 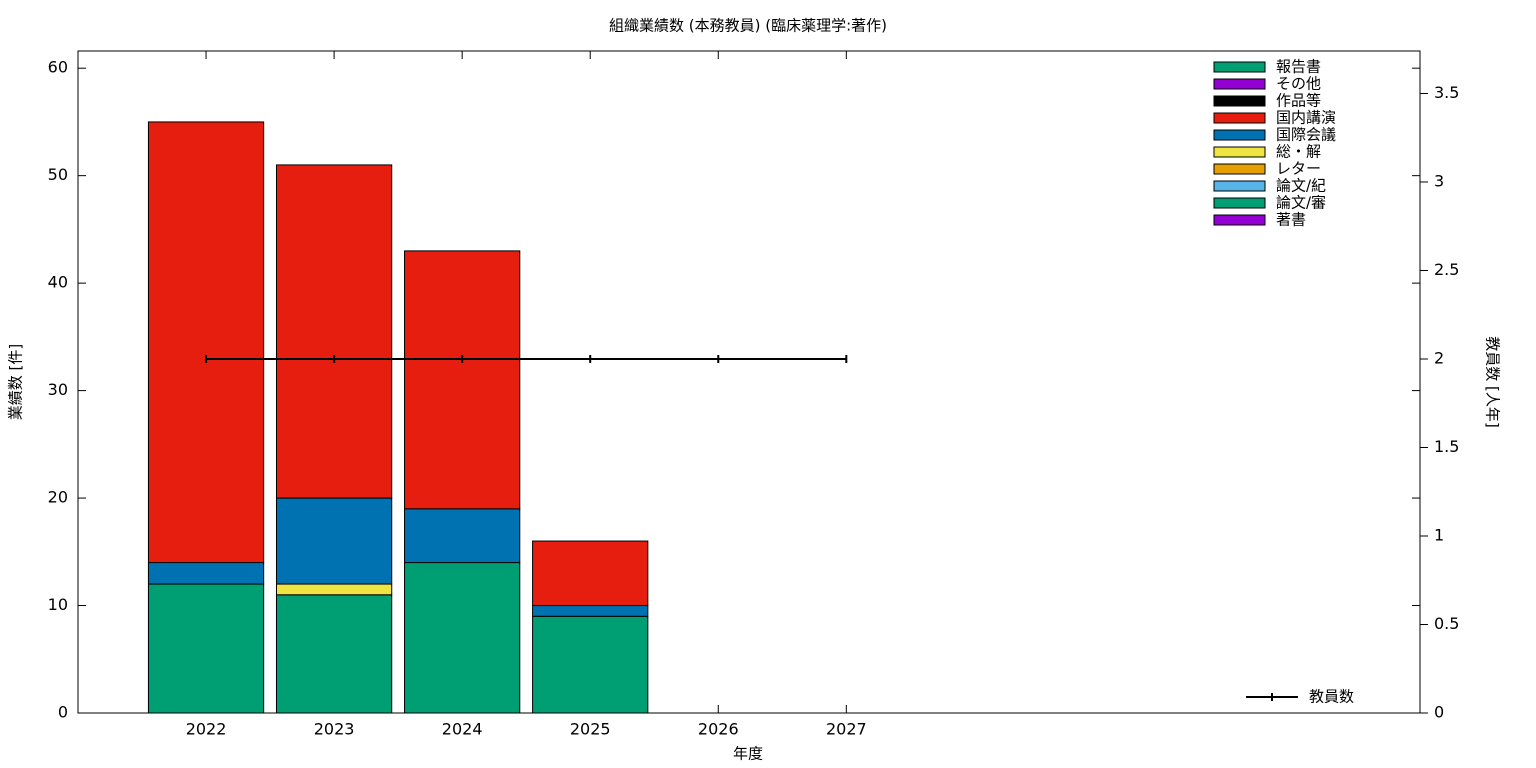 I want to click on chart-title: 組織業績数 (本務教員) (臨床薬理学:著作), so click(x=748, y=26).